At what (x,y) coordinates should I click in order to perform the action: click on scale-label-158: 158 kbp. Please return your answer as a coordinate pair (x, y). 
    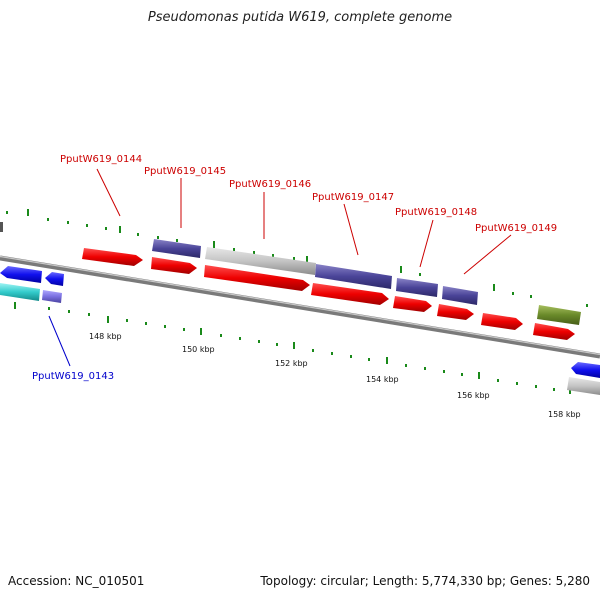
    Looking at the image, I should click on (564, 414).